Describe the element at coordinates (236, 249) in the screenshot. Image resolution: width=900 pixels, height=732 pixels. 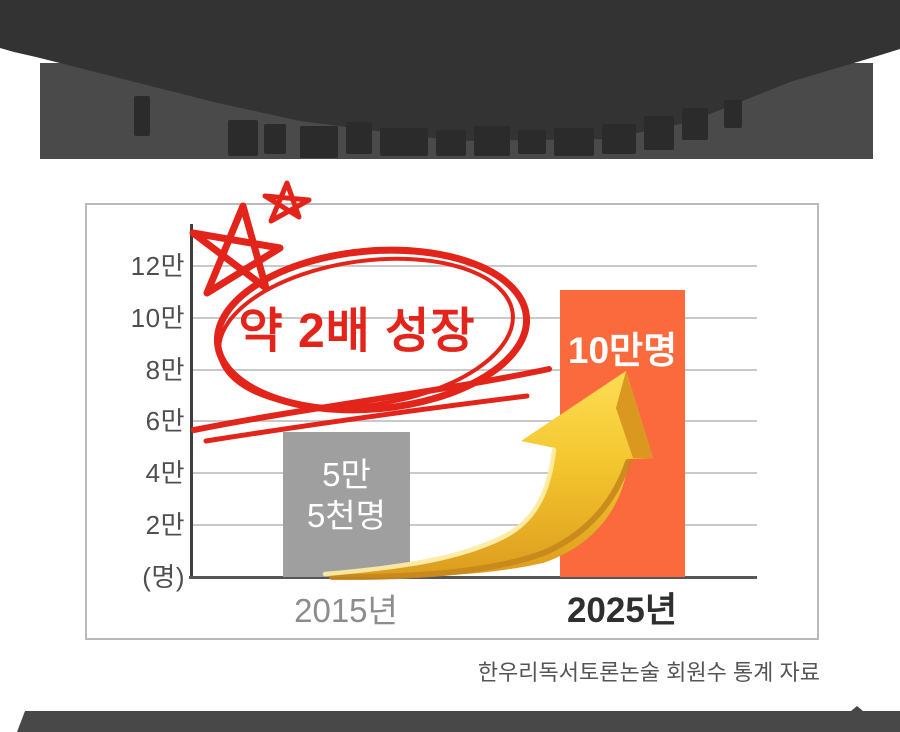
I see `big-star-icon` at that location.